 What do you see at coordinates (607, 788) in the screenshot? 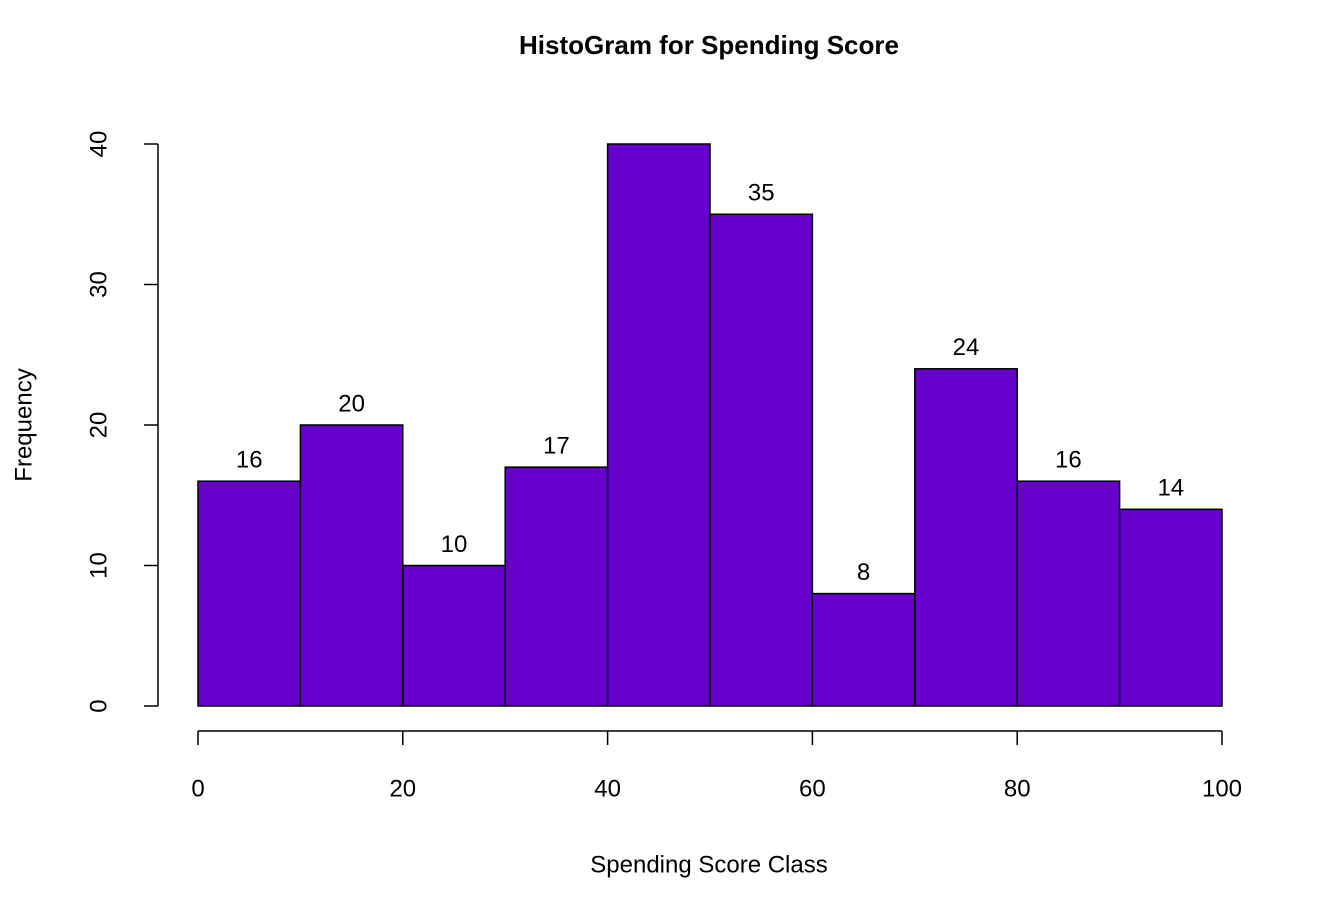
I see `x-tick-label: 40` at bounding box center [607, 788].